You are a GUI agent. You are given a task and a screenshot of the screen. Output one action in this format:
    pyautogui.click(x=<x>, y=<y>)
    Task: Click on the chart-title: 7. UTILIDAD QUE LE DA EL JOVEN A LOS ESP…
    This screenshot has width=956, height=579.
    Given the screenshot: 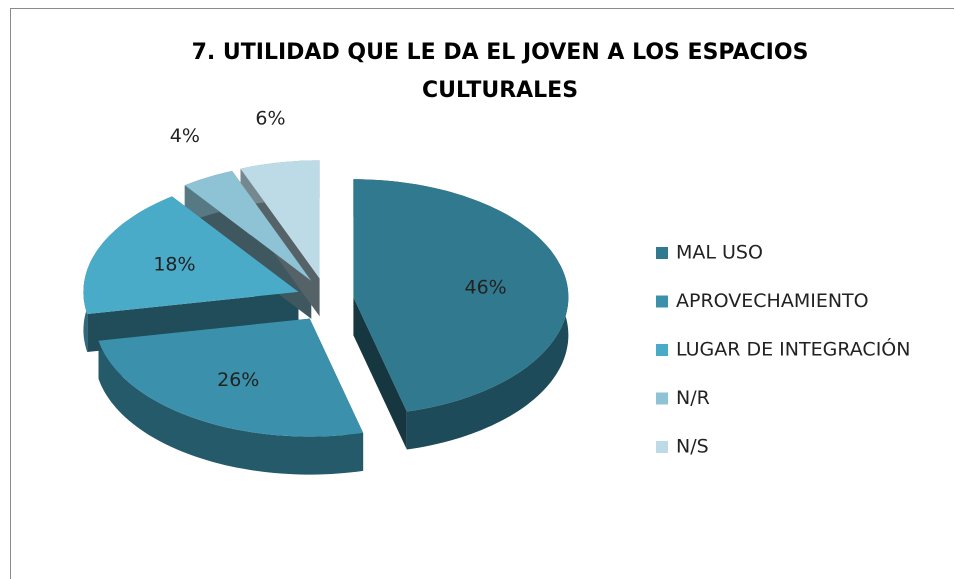 What is the action you would take?
    pyautogui.click(x=500, y=71)
    